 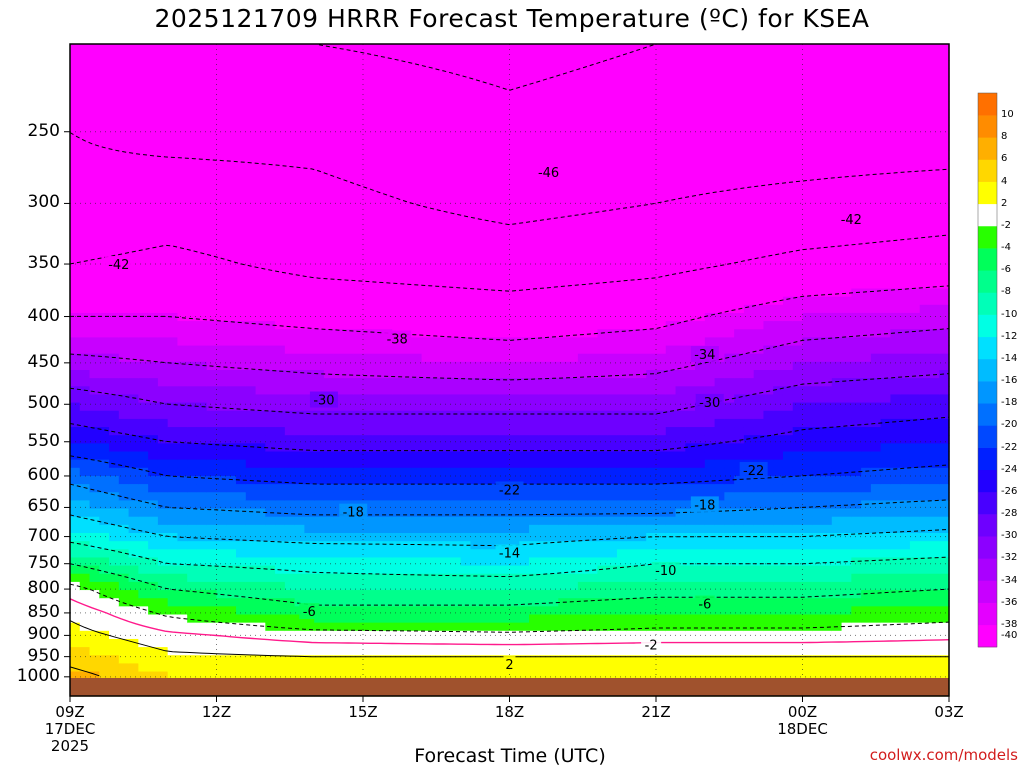 I want to click on contour-label: -30, so click(x=709, y=403).